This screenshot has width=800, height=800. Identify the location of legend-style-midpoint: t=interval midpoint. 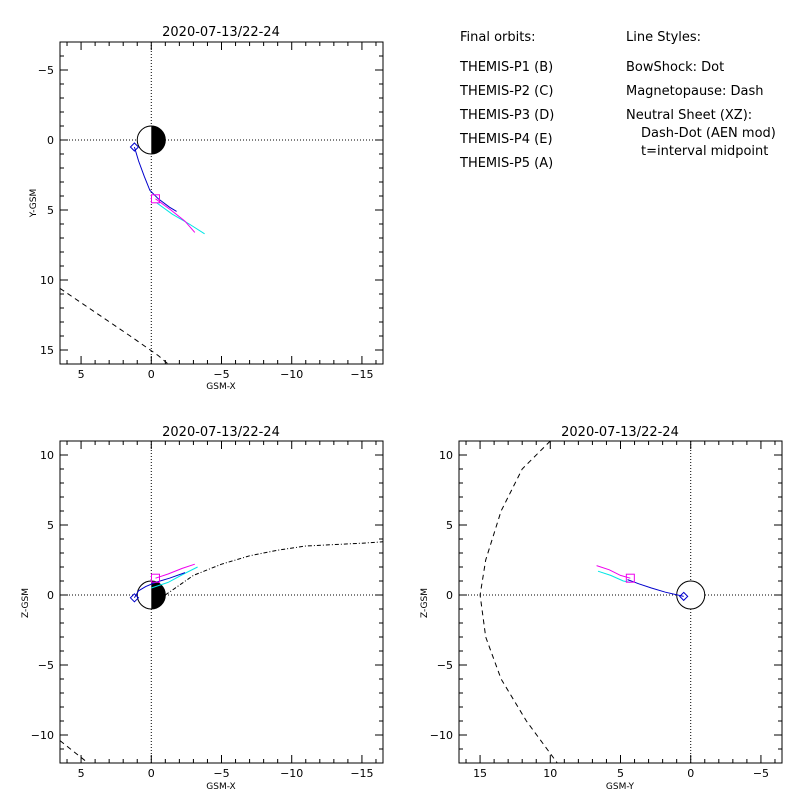
(704, 151).